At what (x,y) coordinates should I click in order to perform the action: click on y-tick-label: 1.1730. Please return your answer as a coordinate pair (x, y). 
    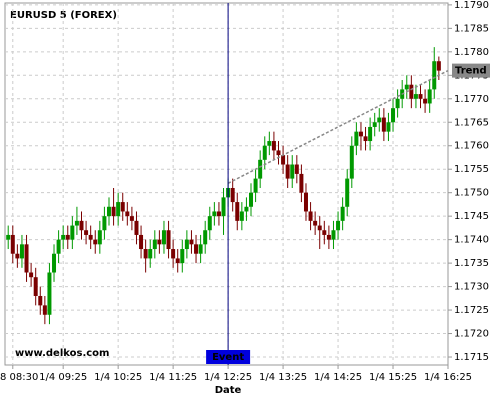
    Looking at the image, I should click on (471, 287).